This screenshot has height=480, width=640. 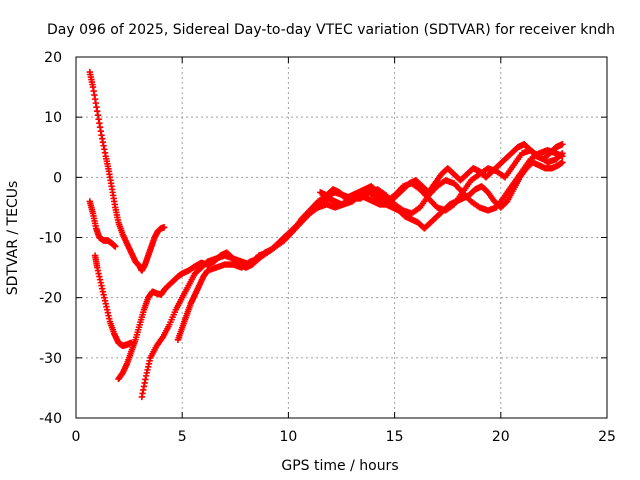 I want to click on x-tick-label: 15, so click(x=395, y=437).